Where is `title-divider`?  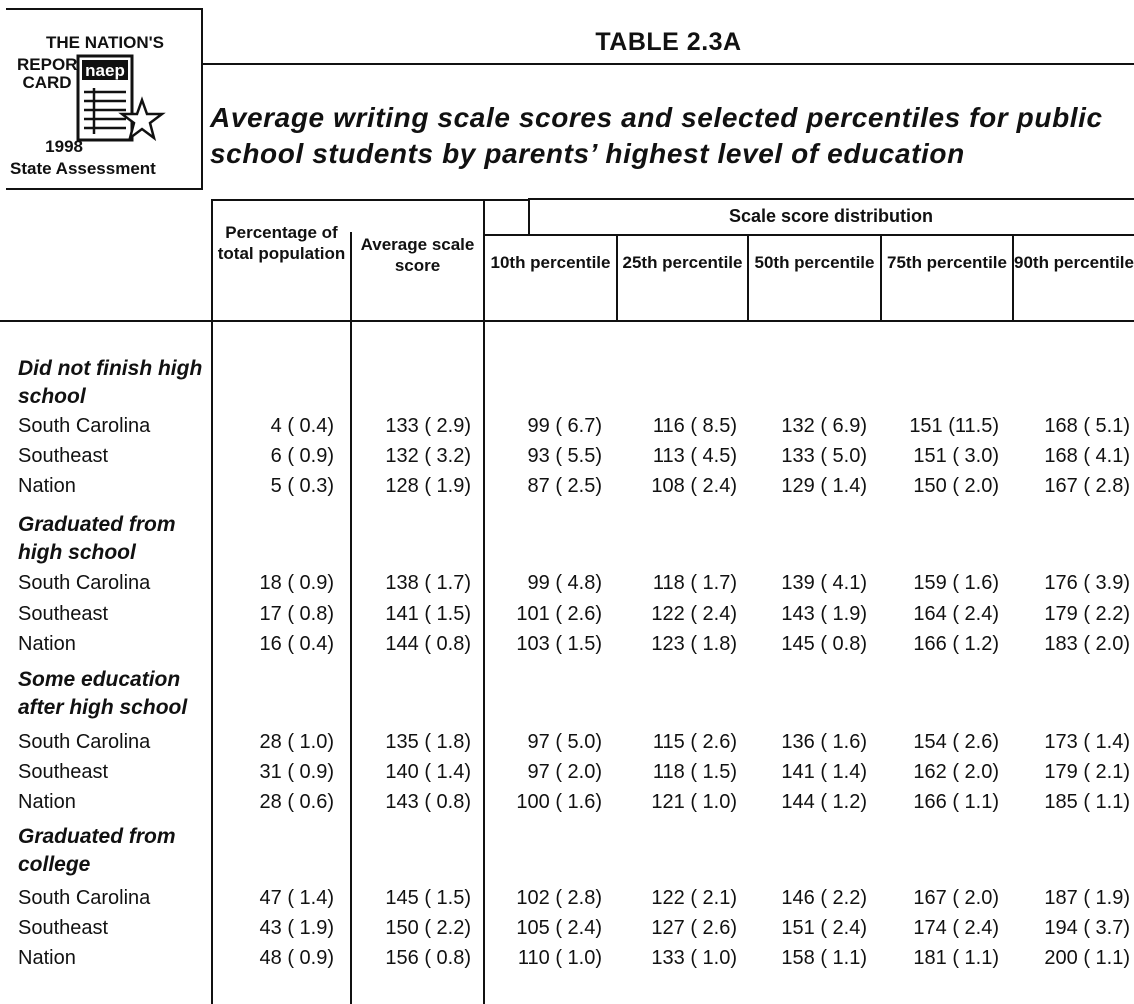 title-divider is located at coordinates (668, 64).